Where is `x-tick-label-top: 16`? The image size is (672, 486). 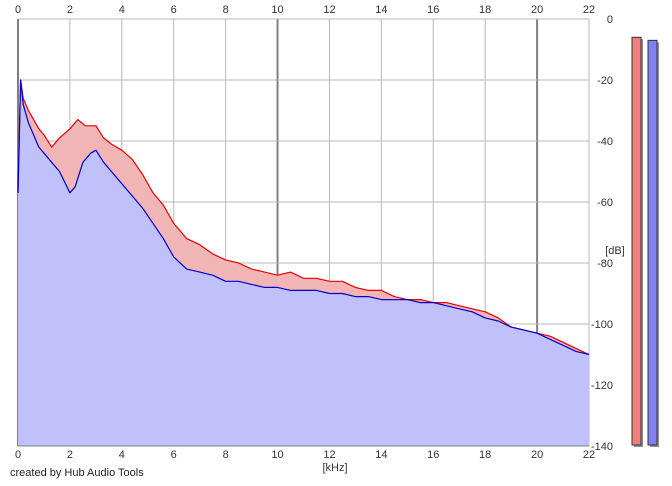
x-tick-label-top: 16 is located at coordinates (433, 10).